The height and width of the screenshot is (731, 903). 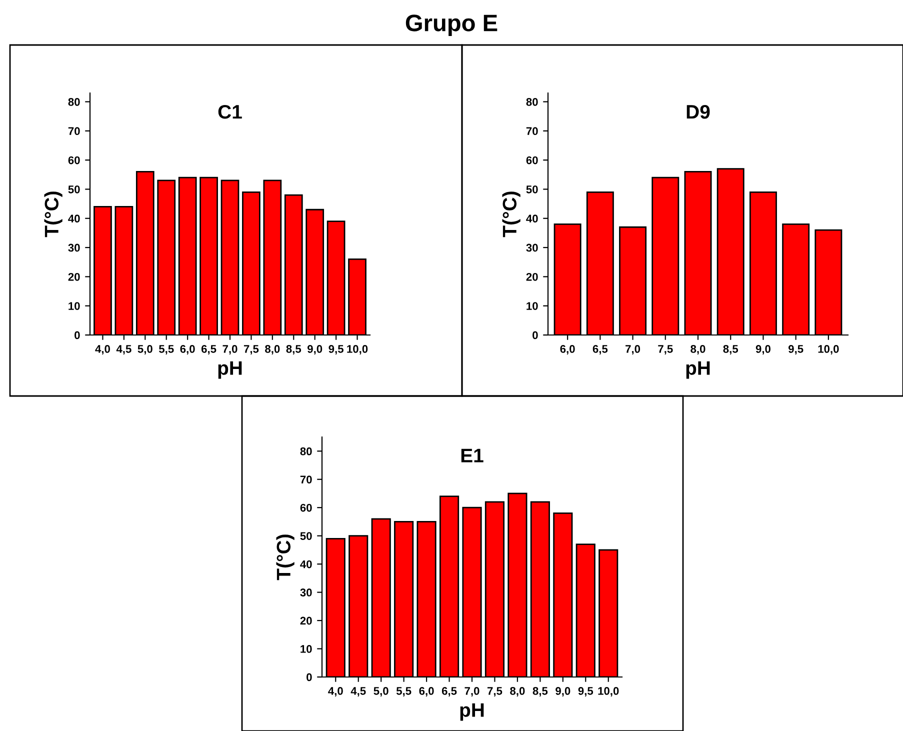 What do you see at coordinates (472, 455) in the screenshot?
I see `chart-title: E1` at bounding box center [472, 455].